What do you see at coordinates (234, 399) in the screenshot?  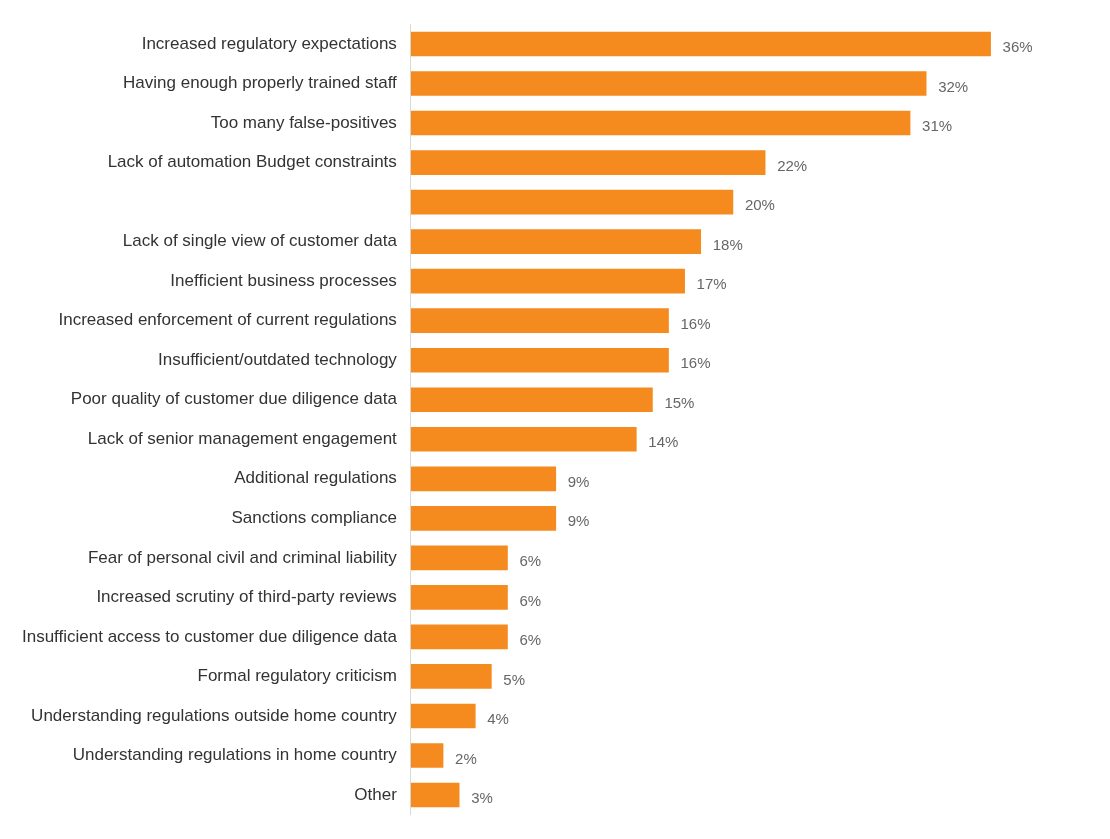 I see `y-tick-label: Poor quality of customer due diligence data` at bounding box center [234, 399].